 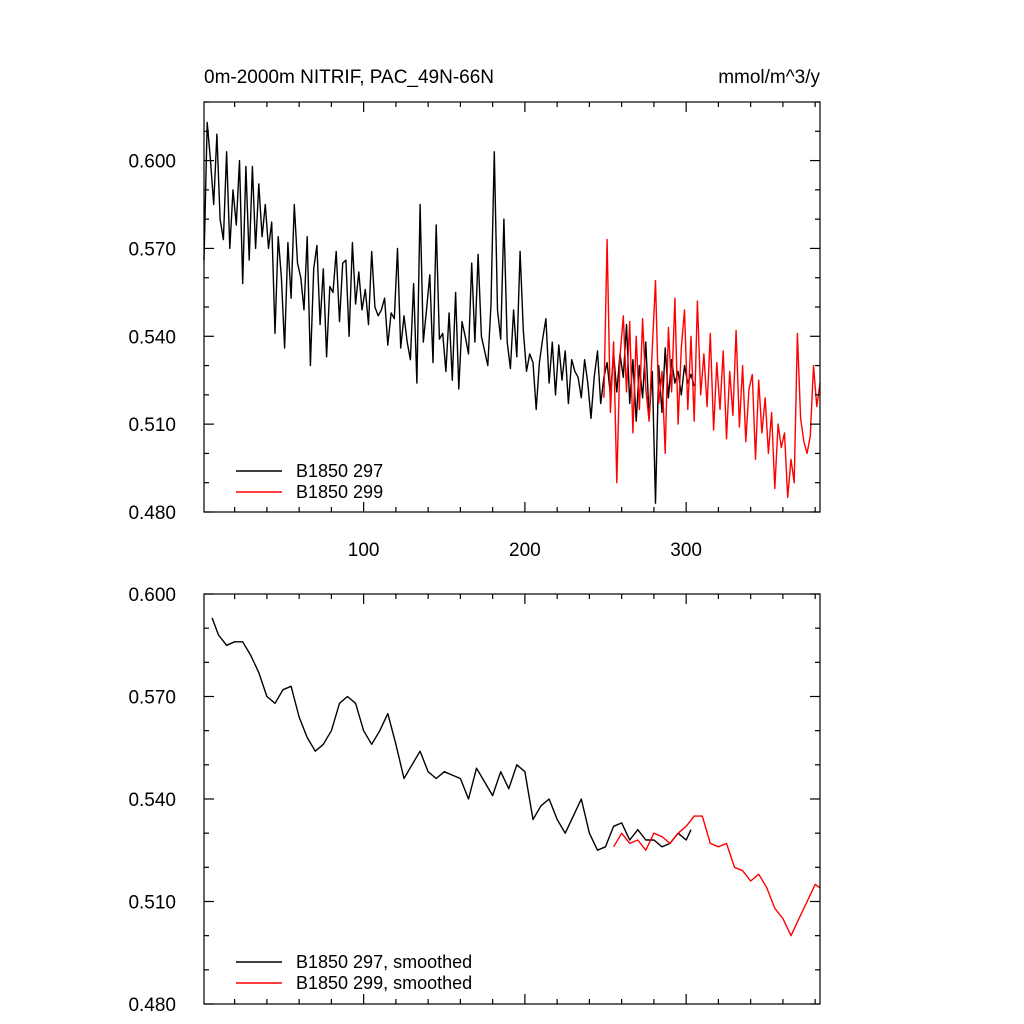 I want to click on bottom-y-tick-label: 0.570, so click(x=152, y=698).